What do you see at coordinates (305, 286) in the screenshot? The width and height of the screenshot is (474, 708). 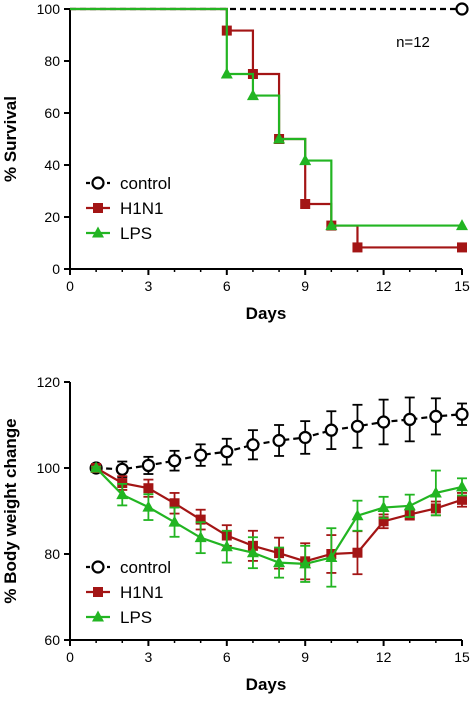 I see `panel1-x-tick-label: 9` at bounding box center [305, 286].